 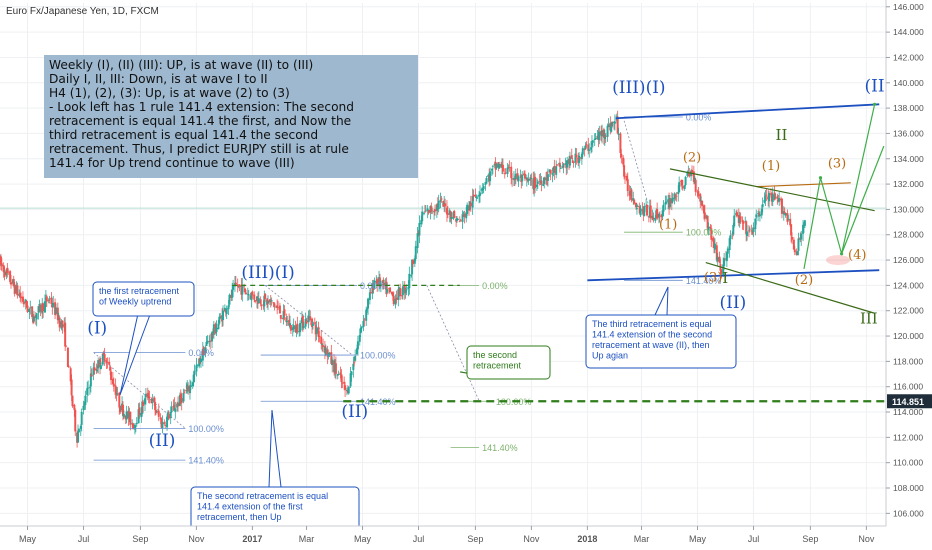 What do you see at coordinates (201, 353) in the screenshot?
I see `fib-level-label: 0.00%` at bounding box center [201, 353].